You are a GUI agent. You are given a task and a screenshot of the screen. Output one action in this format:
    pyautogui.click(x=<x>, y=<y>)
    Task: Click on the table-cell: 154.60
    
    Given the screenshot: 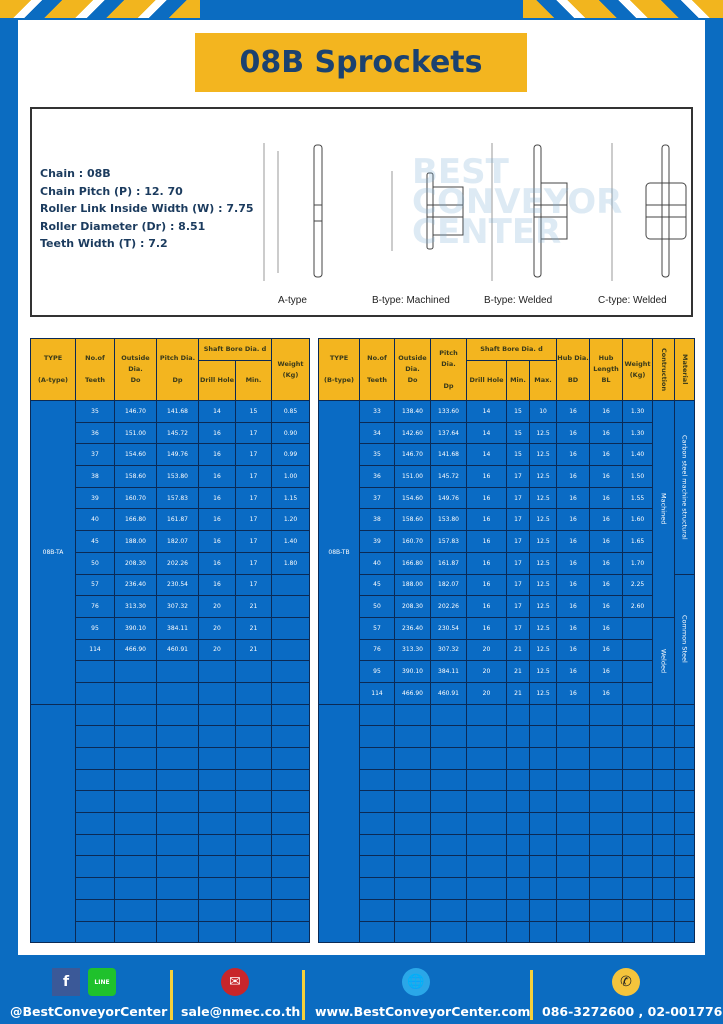 What is the action you would take?
    pyautogui.click(x=135, y=455)
    